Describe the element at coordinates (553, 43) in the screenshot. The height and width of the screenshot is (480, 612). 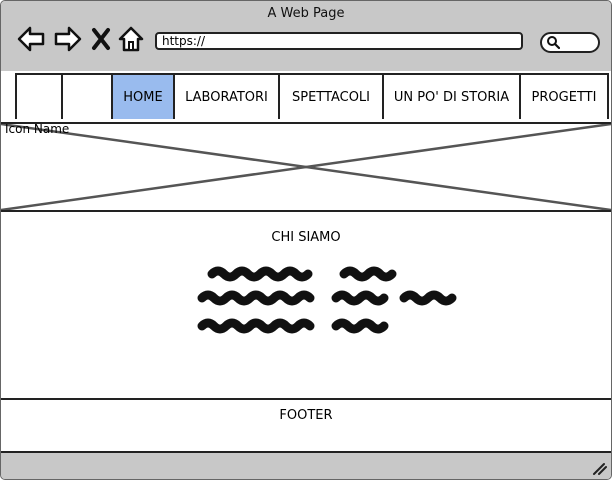
I see `search-icon` at that location.